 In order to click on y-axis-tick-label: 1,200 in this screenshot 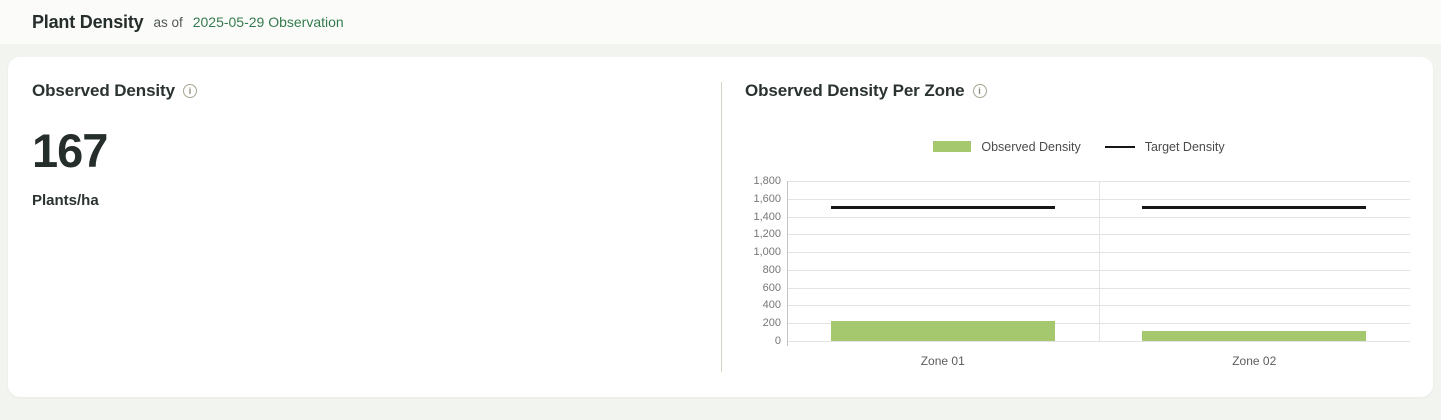, I will do `click(767, 234)`.